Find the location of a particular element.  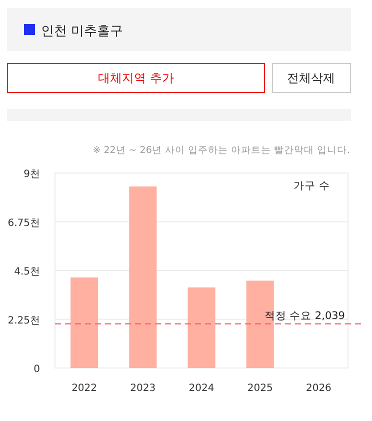

annotation: 가구 수 is located at coordinates (312, 186).